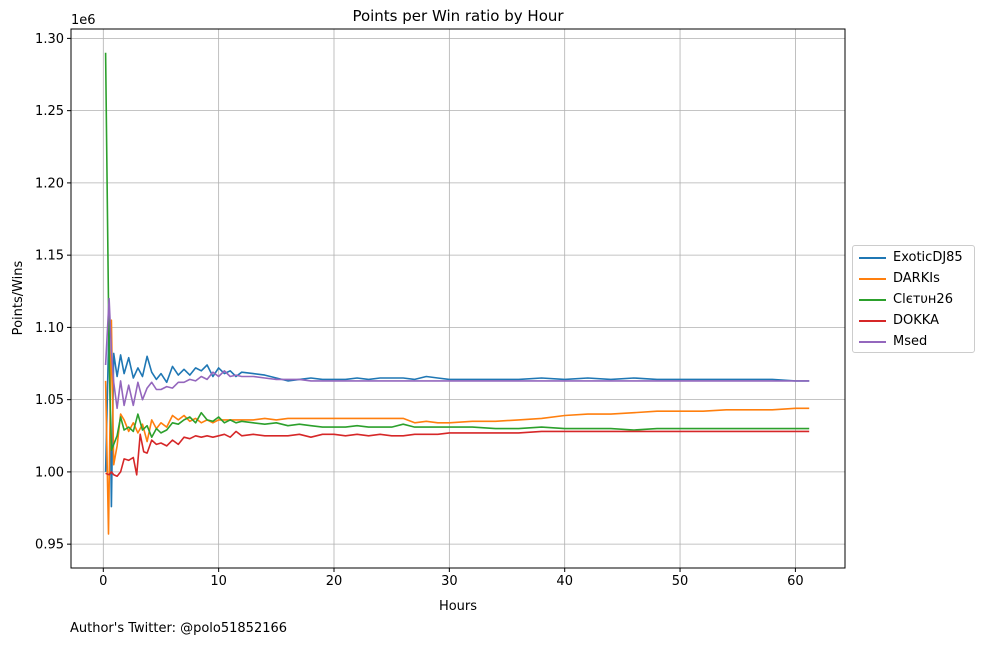 This screenshot has width=986, height=647. Describe the element at coordinates (49, 545) in the screenshot. I see `y-tick-label: 0.95` at that location.